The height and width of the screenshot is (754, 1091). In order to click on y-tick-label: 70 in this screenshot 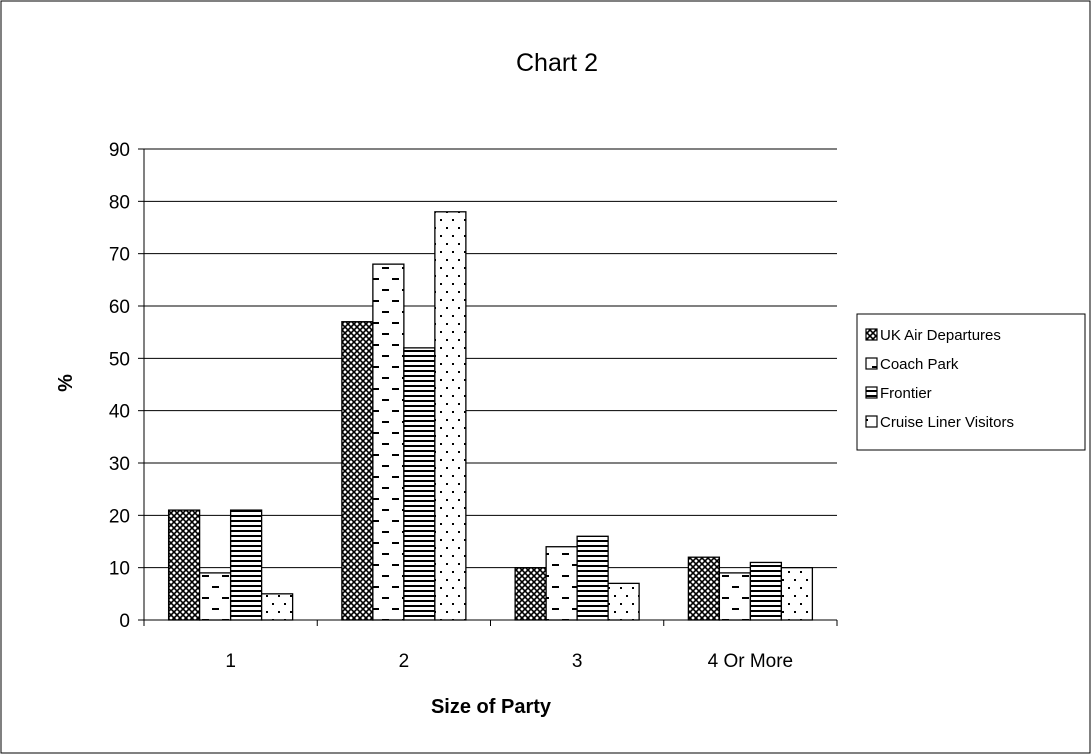, I will do `click(119, 255)`.